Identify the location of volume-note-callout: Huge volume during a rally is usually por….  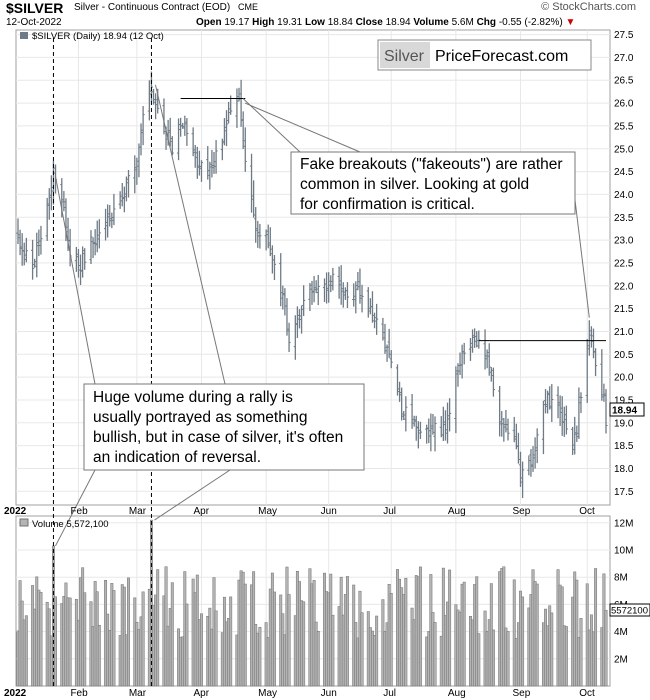
(224, 427).